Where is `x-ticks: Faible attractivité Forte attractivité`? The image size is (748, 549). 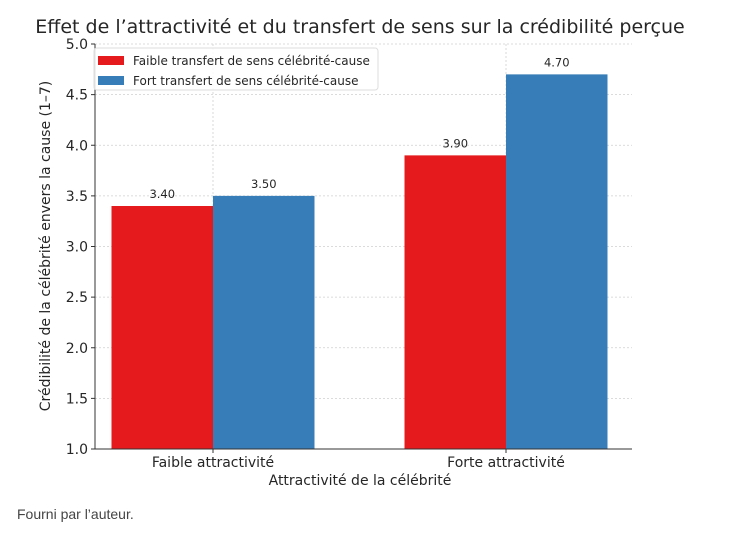
x-ticks: Faible attractivité Forte attractivité is located at coordinates (358, 460).